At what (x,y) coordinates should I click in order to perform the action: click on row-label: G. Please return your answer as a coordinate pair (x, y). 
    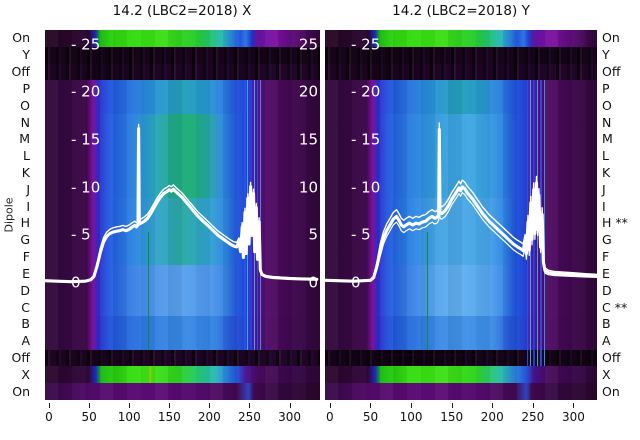
    Looking at the image, I should click on (25, 239).